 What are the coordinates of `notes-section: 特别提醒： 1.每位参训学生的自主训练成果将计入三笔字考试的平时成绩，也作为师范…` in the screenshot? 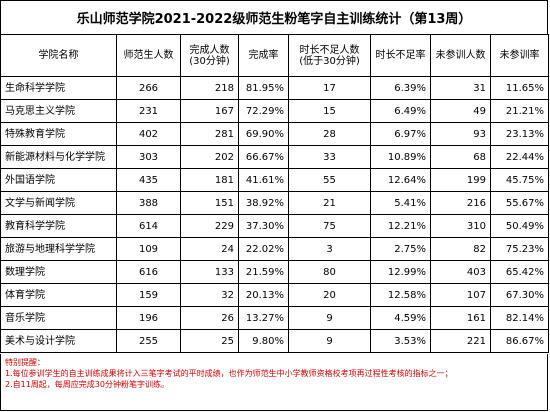 It's located at (274, 382).